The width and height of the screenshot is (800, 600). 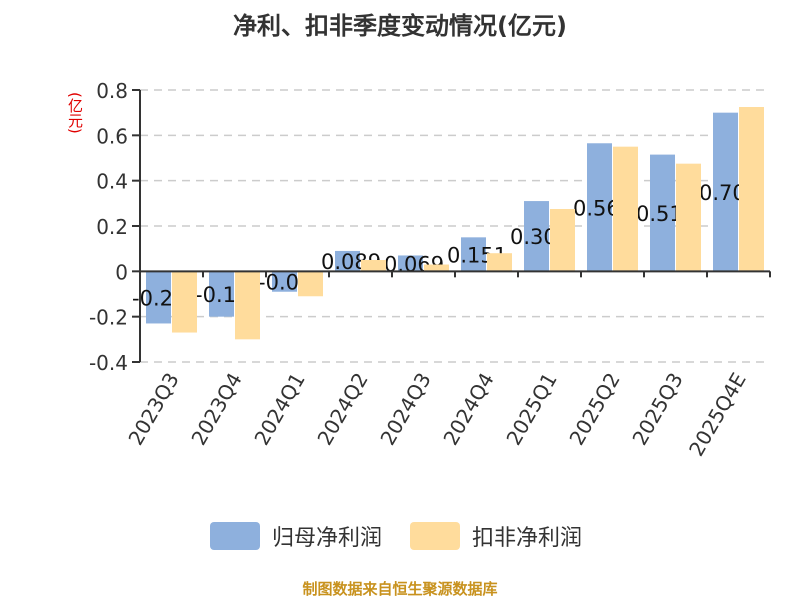 I want to click on y-tick-label: 0.6, so click(x=112, y=136).